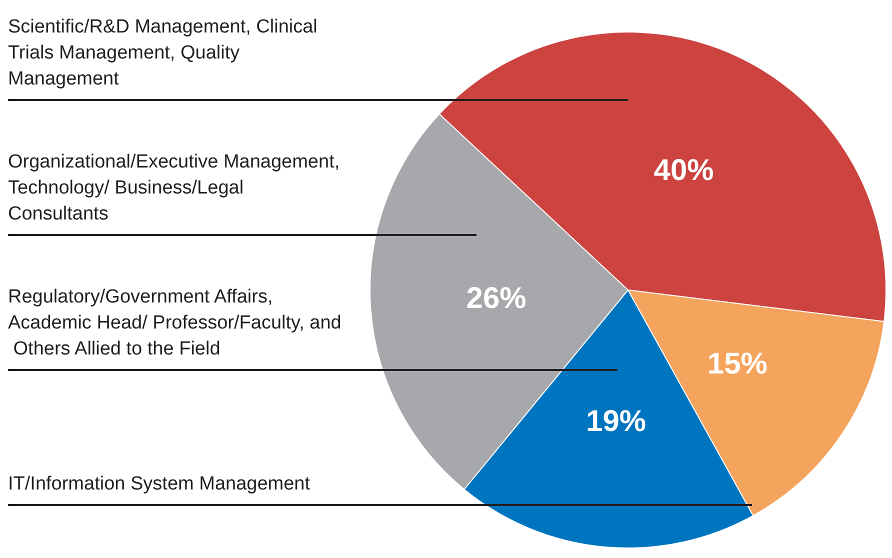  What do you see at coordinates (165, 53) in the screenshot?
I see `slice-label: Scientific/R&D Management, Clinical Trials Management, Quality Management` at bounding box center [165, 53].